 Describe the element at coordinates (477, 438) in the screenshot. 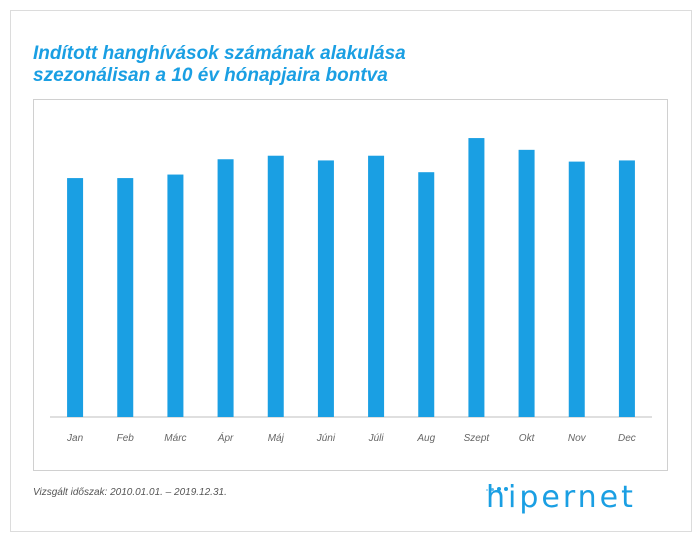

I see `x-tick-label: Szept` at that location.